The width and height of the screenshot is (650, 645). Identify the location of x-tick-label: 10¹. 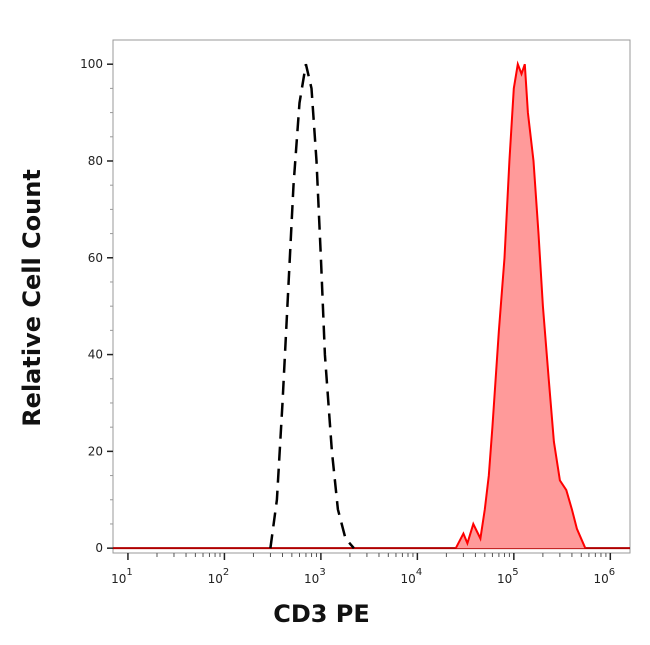
(122, 576).